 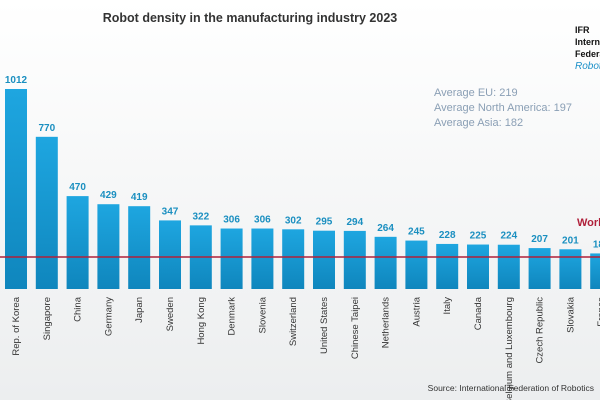 I want to click on x-tick-label: Slovenia, so click(x=262, y=314).